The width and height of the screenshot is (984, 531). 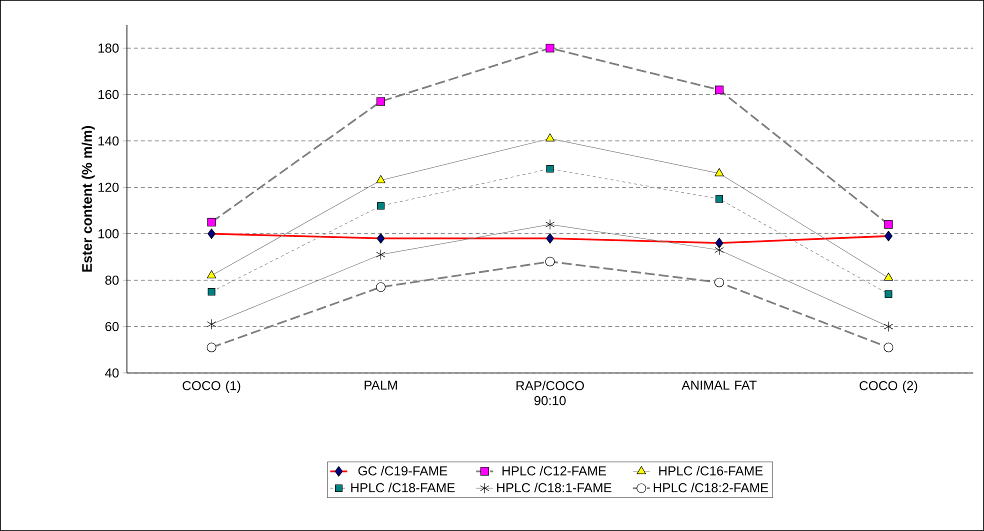 What do you see at coordinates (554, 487) in the screenshot?
I see `legend-label: HPLC /C18:1-FAME` at bounding box center [554, 487].